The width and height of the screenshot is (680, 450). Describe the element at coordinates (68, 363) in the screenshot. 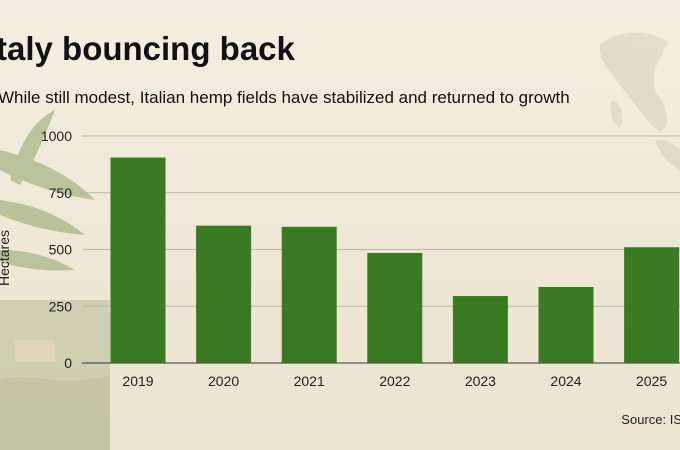

I see `y-tick-label: 0` at that location.